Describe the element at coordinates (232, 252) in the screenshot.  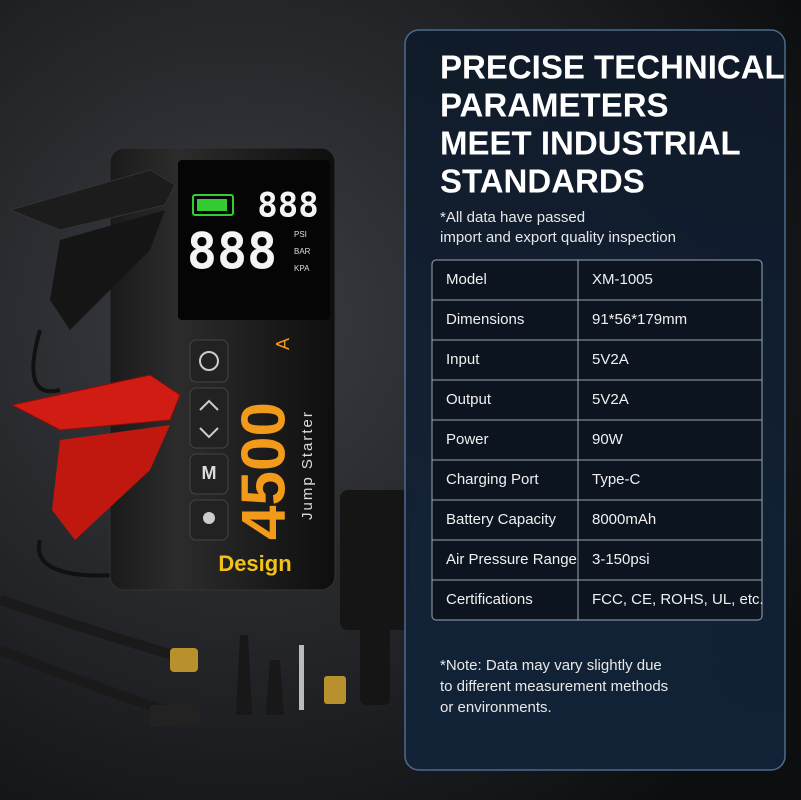
I see `lcd-large: 888` at that location.